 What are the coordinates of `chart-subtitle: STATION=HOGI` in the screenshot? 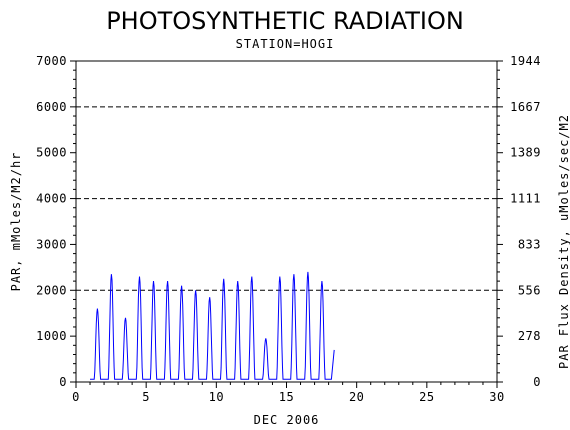 It's located at (285, 44).